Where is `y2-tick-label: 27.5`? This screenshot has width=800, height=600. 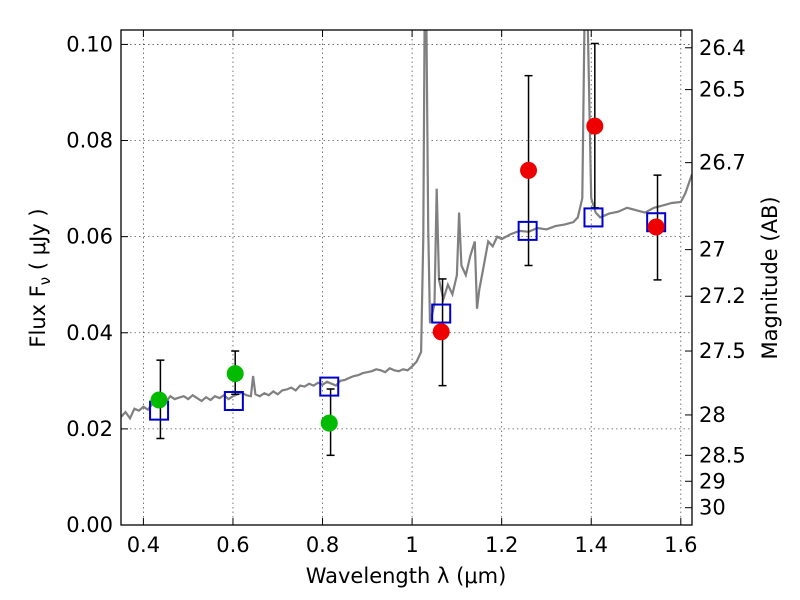 y2-tick-label: 27.5 is located at coordinates (722, 351).